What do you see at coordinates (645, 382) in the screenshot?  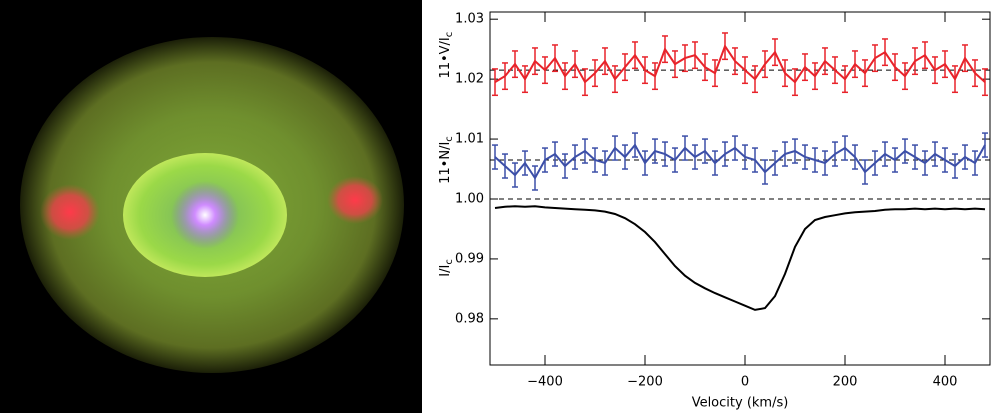 I see `x-tick-label: −200` at bounding box center [645, 382].